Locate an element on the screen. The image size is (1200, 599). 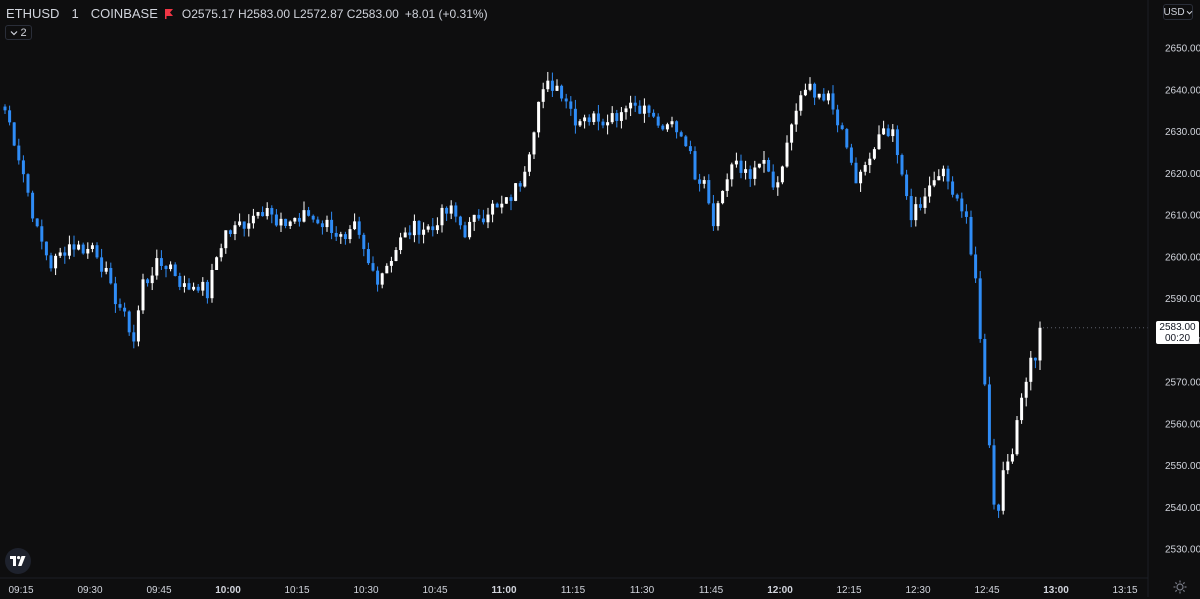
flag-icon is located at coordinates (169, 13).